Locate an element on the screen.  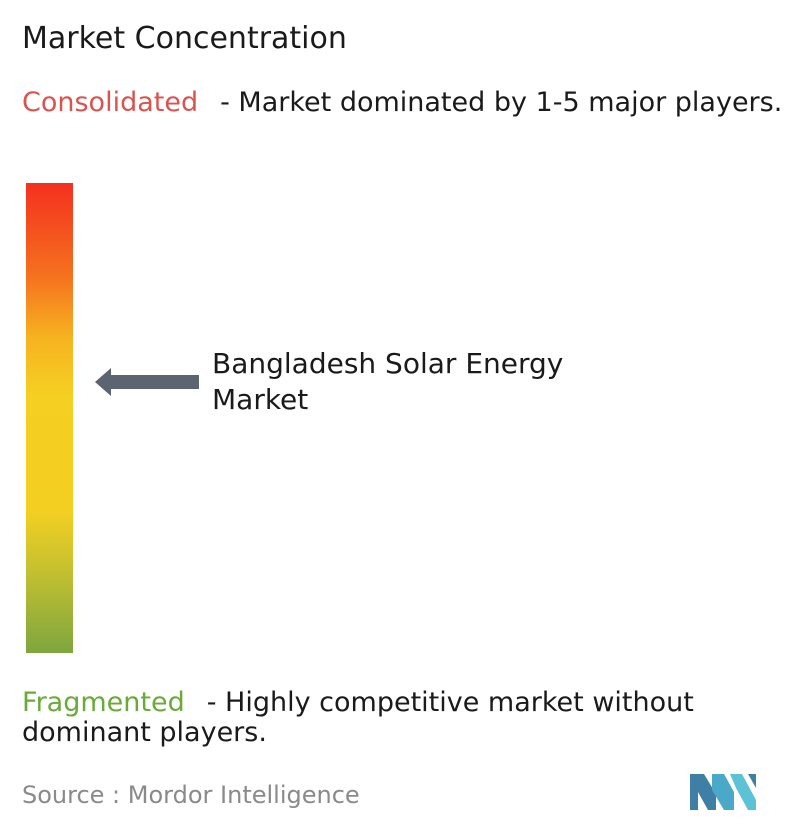
consolidated-keyword: Consolidated is located at coordinates (110, 102).